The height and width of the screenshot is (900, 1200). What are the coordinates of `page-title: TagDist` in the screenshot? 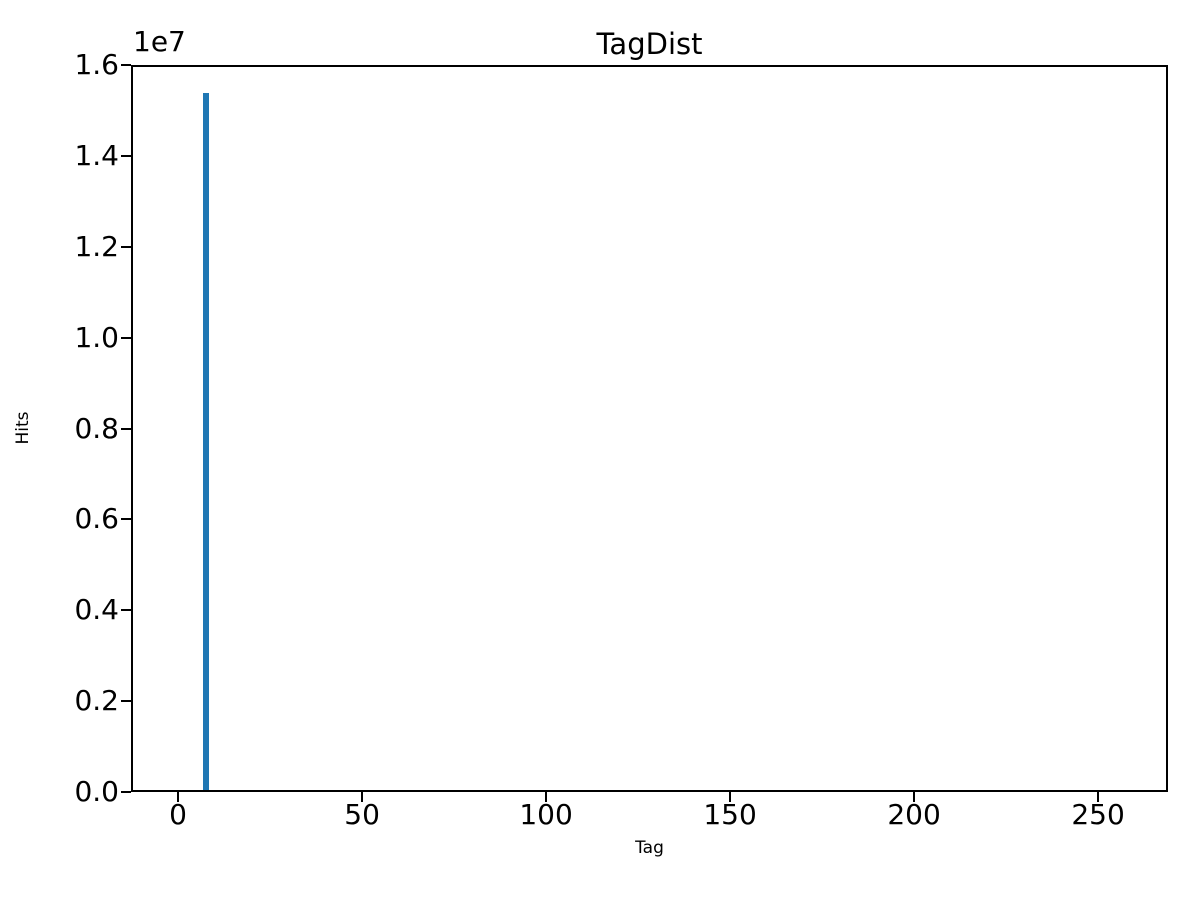 It's located at (649, 44).